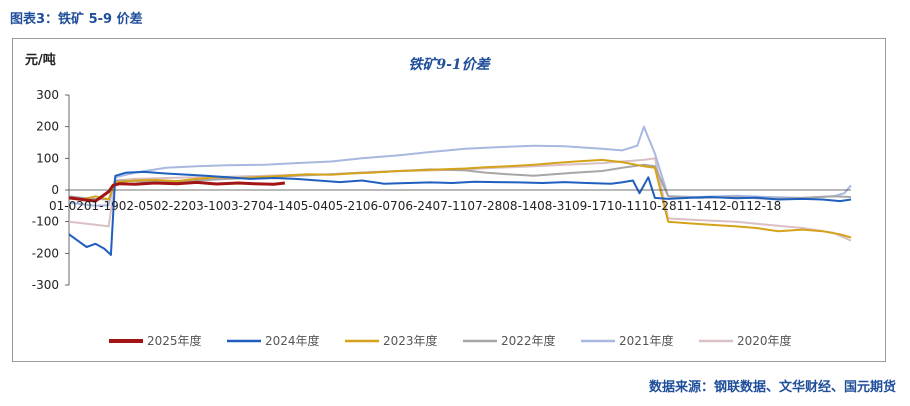 The width and height of the screenshot is (910, 406). What do you see at coordinates (55, 190) in the screenshot?
I see `y-tick-label: 0` at bounding box center [55, 190].